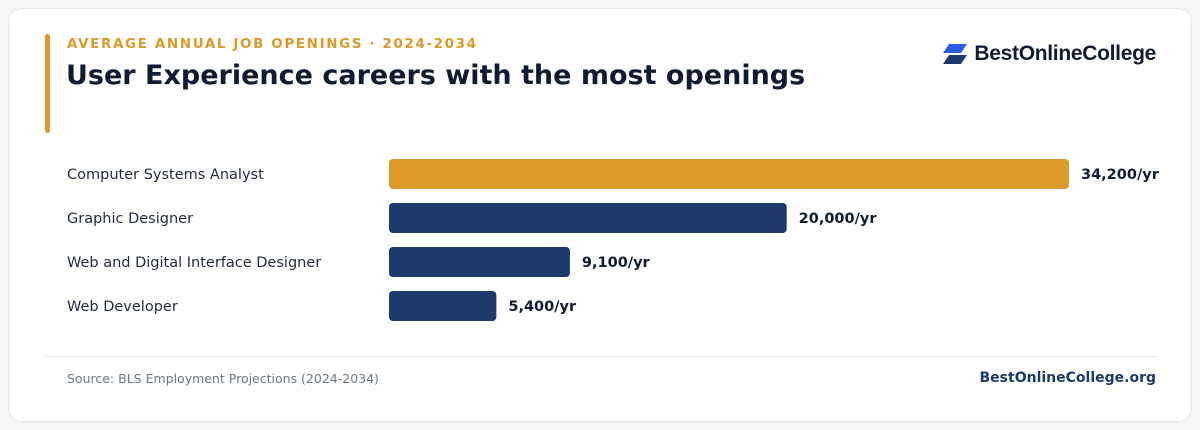  I want to click on value-label: 20,000/yr, so click(838, 219).